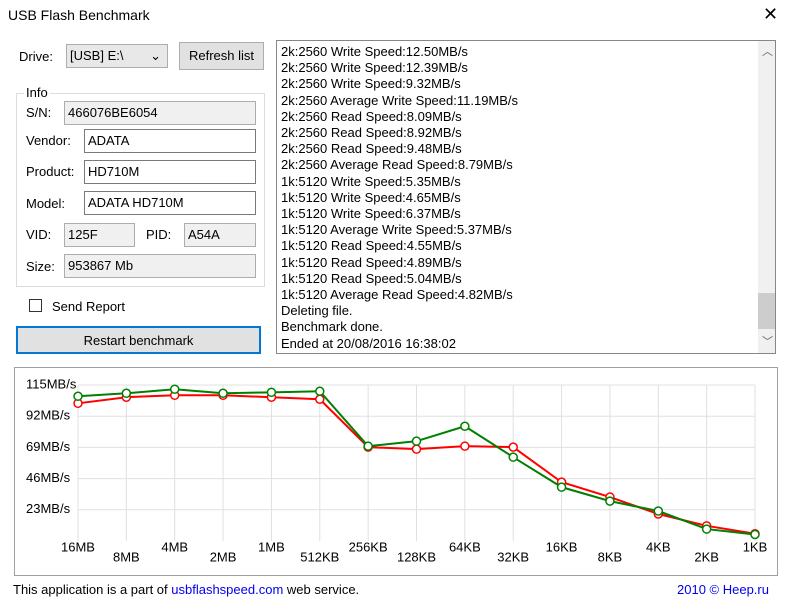  What do you see at coordinates (160, 266) in the screenshot?
I see `size-field: 953867 Mb` at bounding box center [160, 266].